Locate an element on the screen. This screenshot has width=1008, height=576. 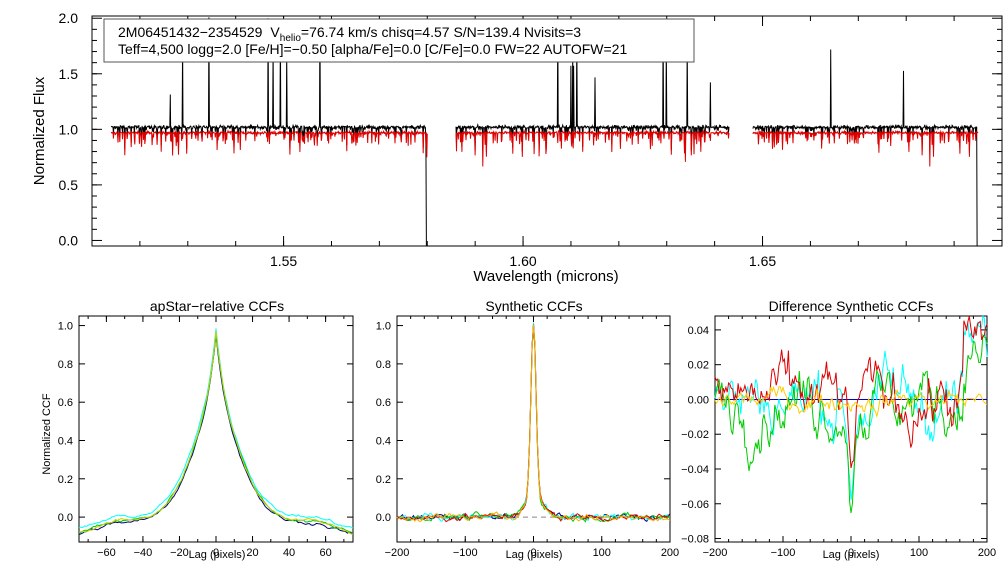
spectrum-y-tick-label: 0.5 is located at coordinates (69, 185).